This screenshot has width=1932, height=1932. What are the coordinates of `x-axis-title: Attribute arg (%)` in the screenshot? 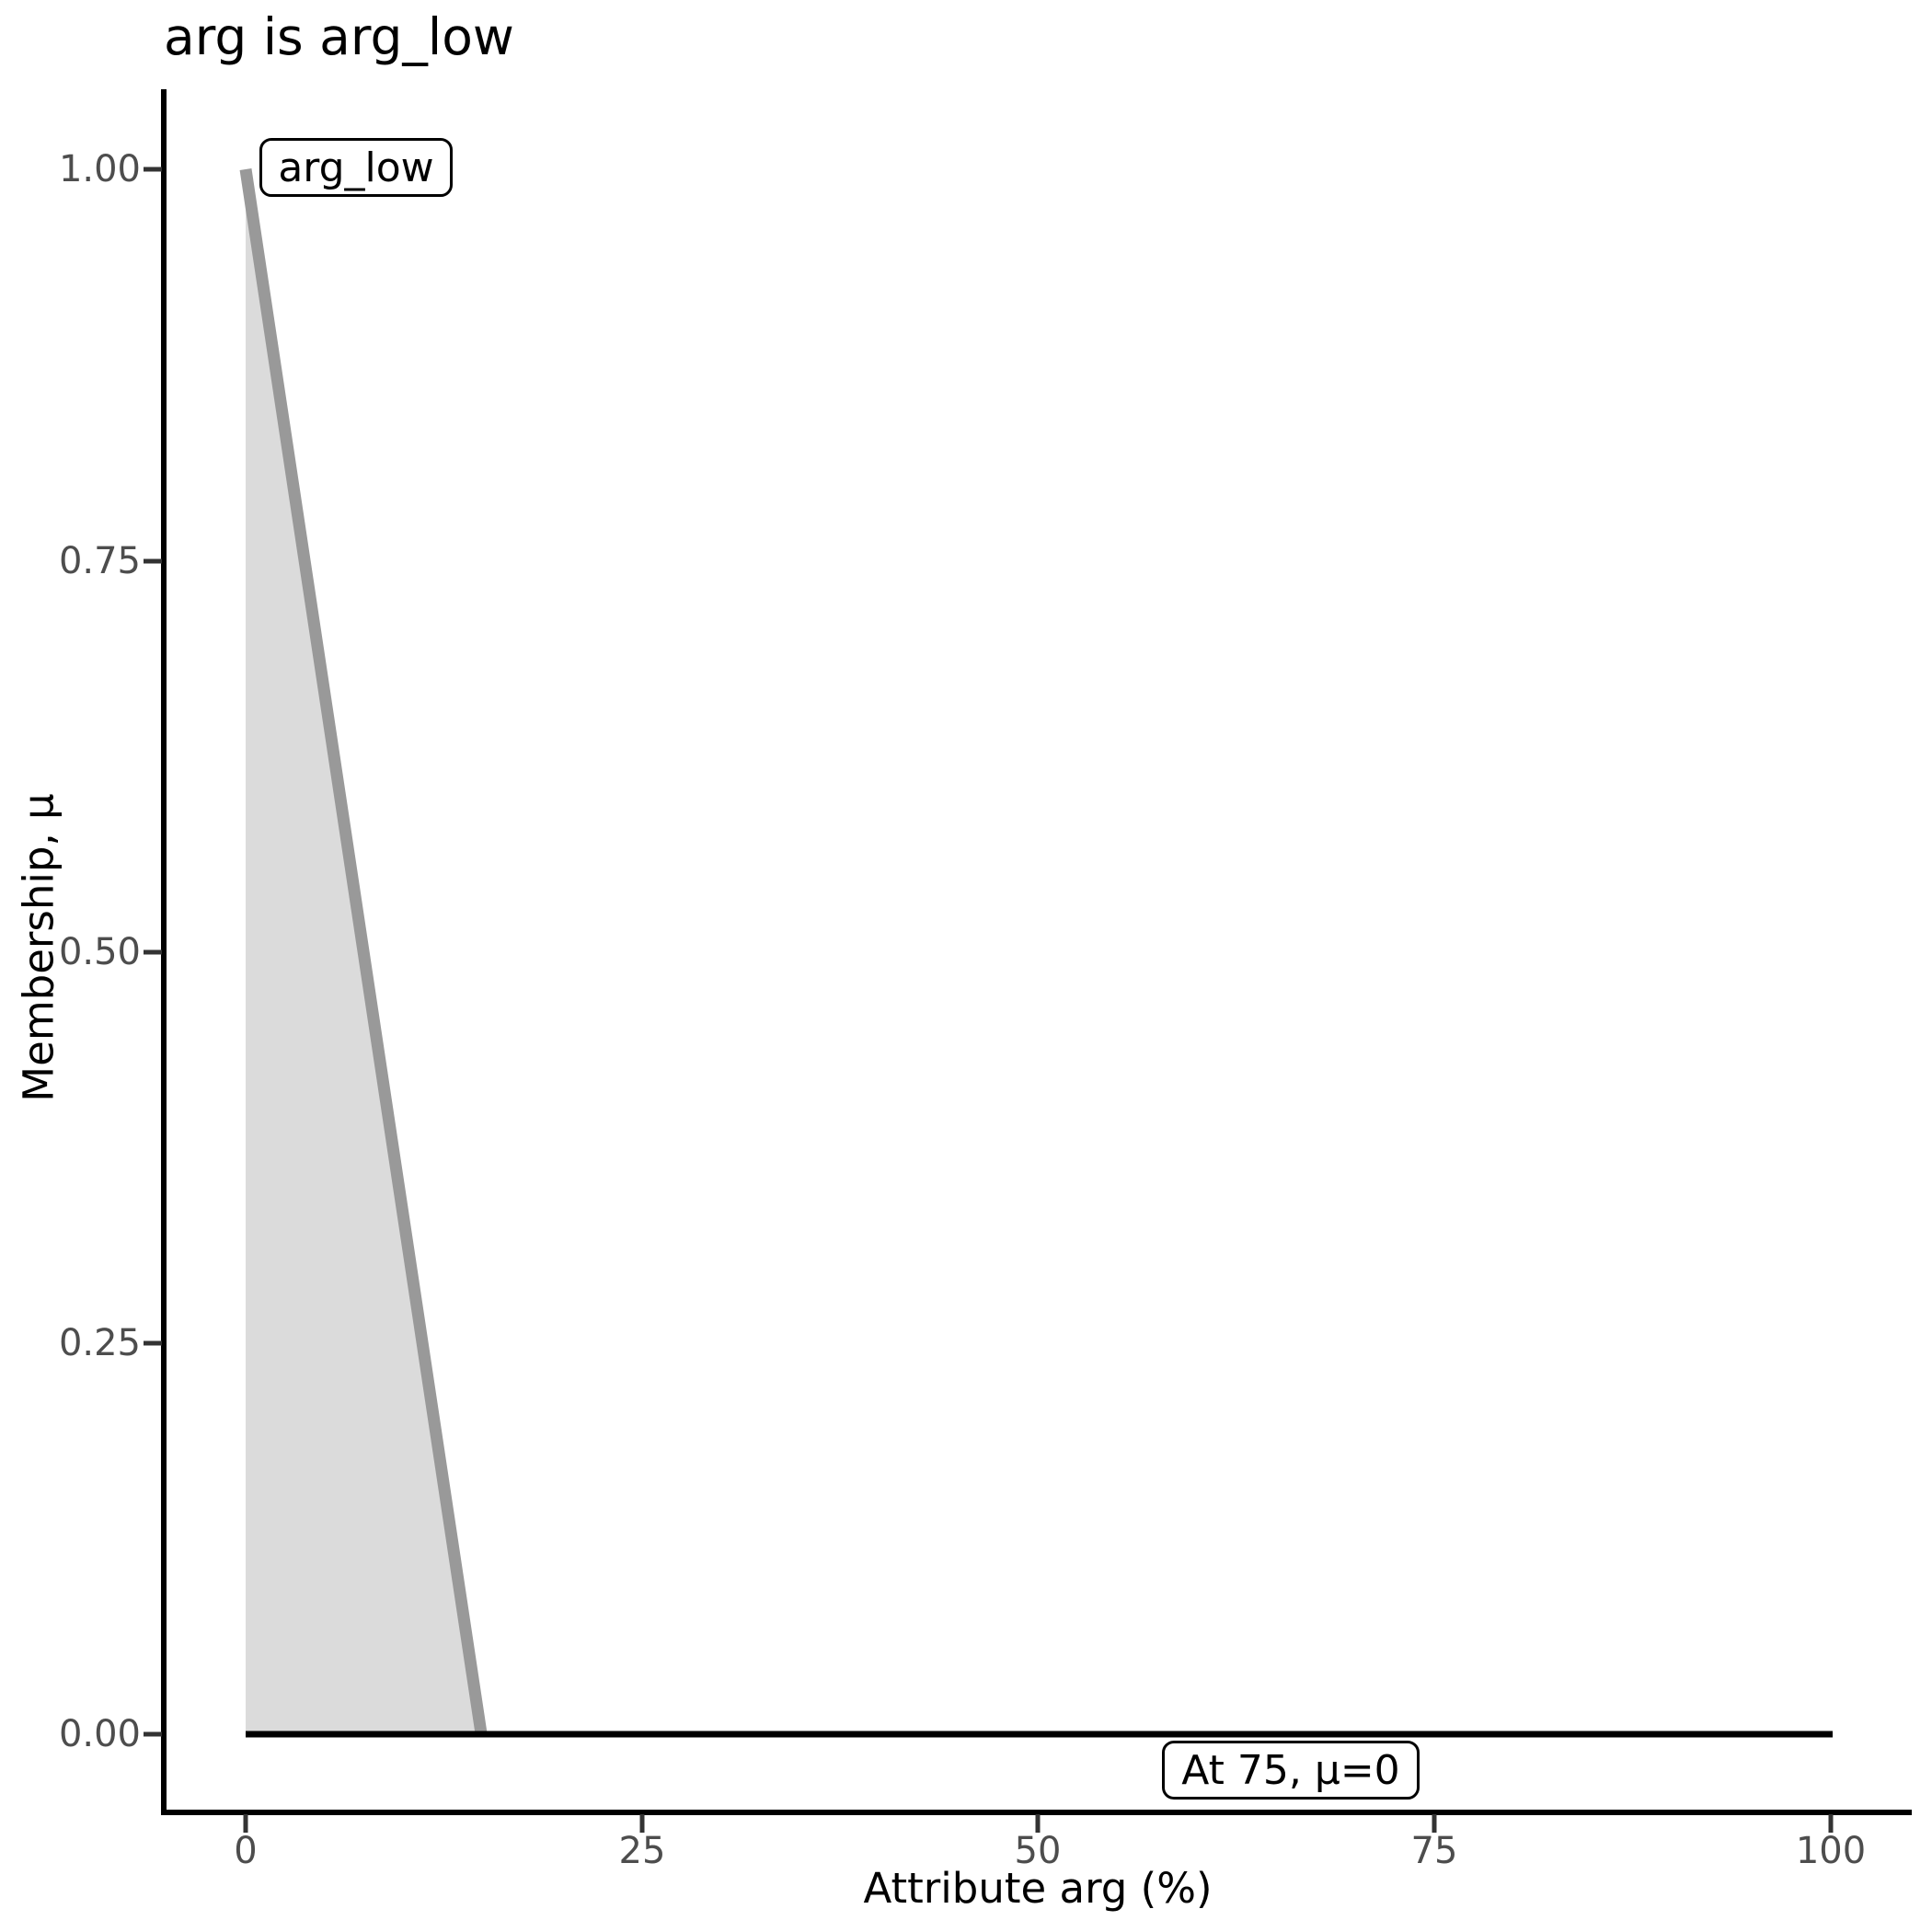 It's located at (1038, 1888).